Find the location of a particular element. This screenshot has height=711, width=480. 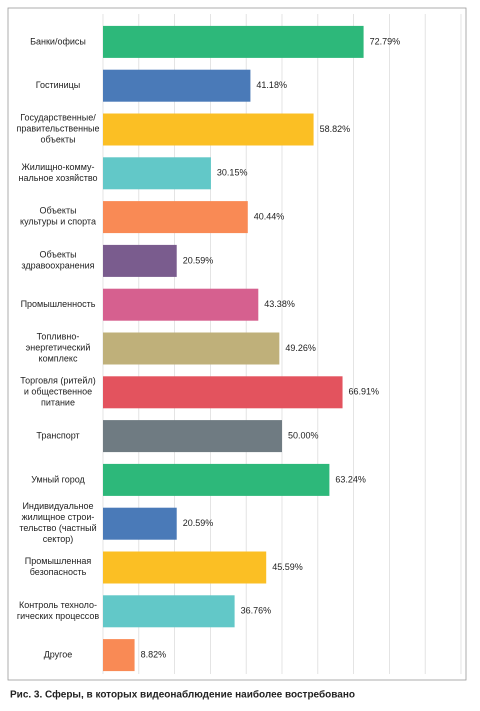

category-label: Объекты культуры и спорта is located at coordinates (58, 216).